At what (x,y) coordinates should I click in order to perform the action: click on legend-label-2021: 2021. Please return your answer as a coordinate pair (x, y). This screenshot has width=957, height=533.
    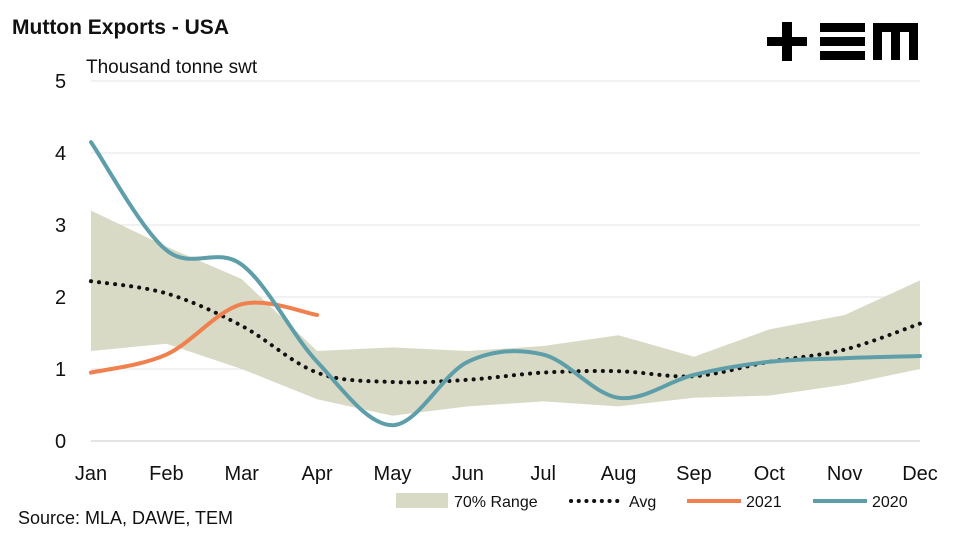
    Looking at the image, I should click on (764, 502).